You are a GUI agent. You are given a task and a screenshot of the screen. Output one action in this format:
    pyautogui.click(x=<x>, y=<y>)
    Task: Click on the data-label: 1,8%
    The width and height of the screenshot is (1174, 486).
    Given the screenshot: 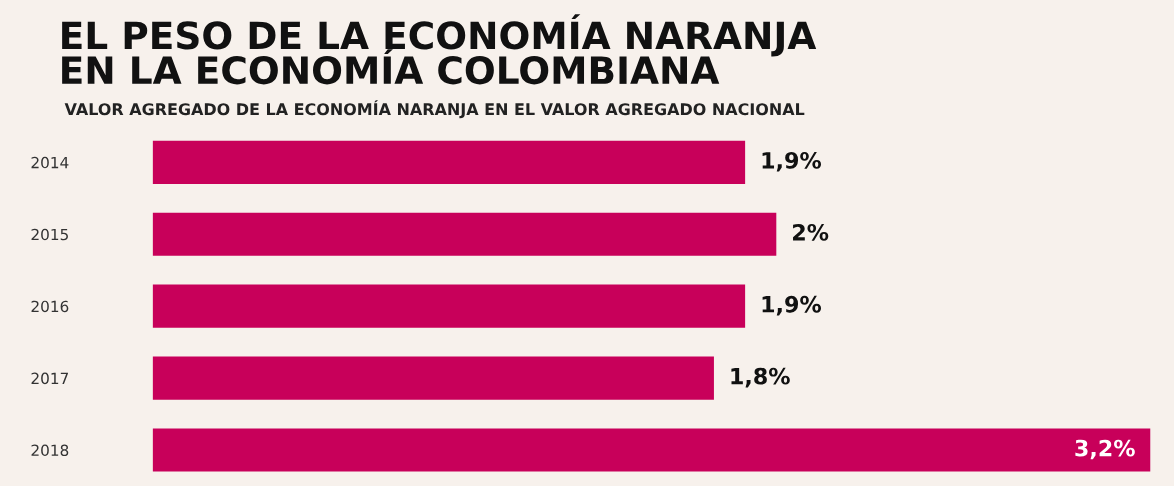 What is the action you would take?
    pyautogui.click(x=760, y=377)
    